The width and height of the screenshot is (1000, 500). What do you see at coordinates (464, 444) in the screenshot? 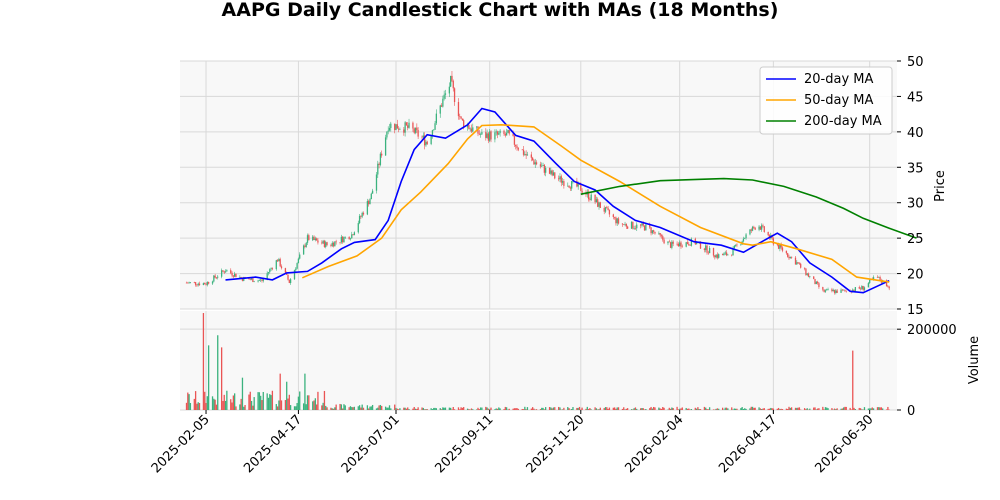
I see `date-tick-label: 2025-09-11` at bounding box center [464, 444].